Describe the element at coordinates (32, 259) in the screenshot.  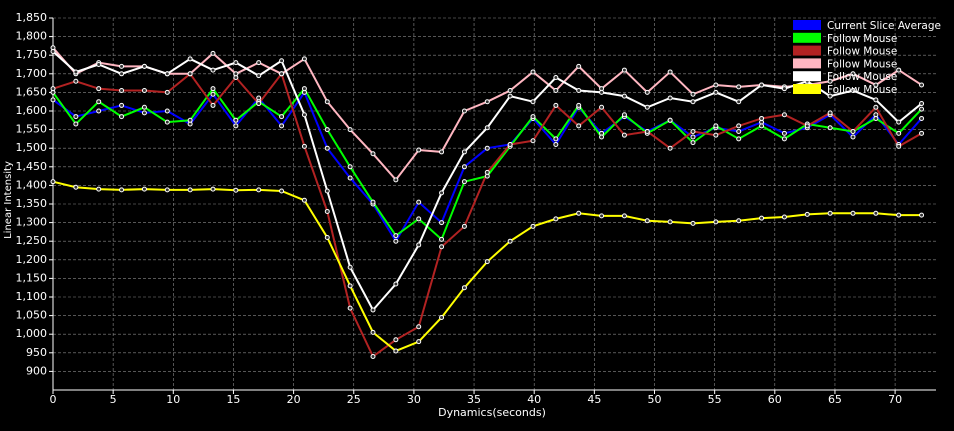
I see `y-tick-label: 1,200` at that location.